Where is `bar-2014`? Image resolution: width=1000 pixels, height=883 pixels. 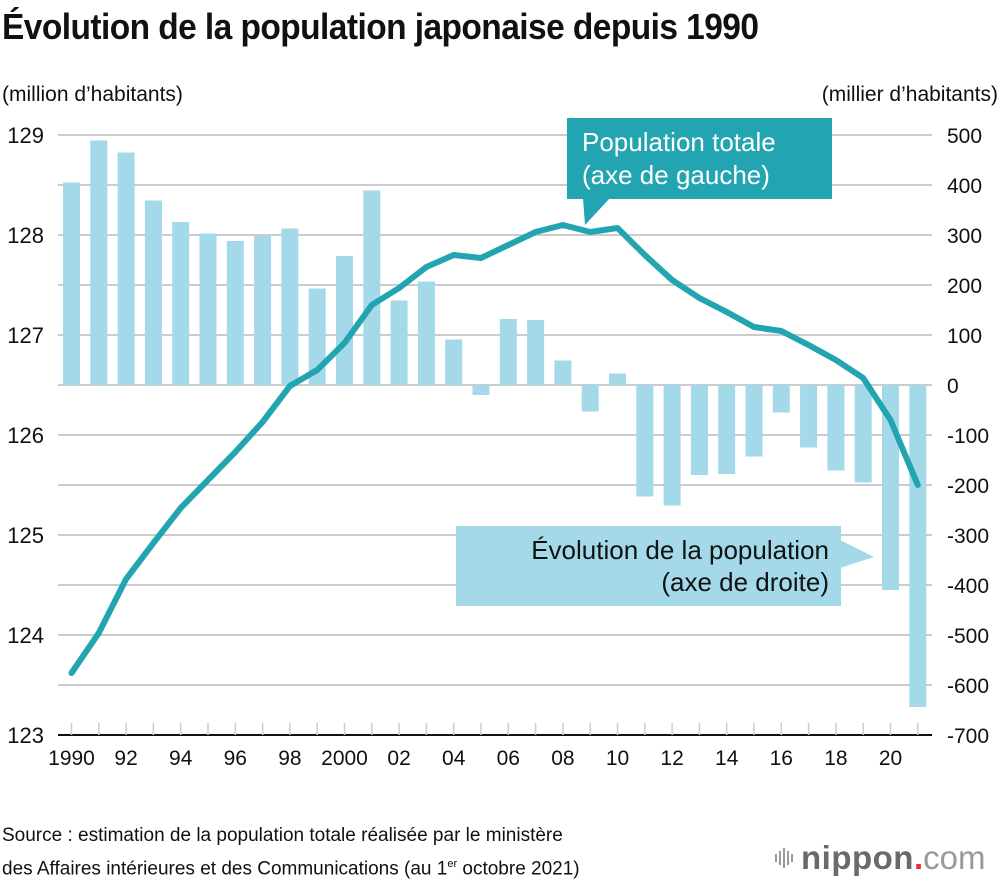
bar-2014 is located at coordinates (726, 429).